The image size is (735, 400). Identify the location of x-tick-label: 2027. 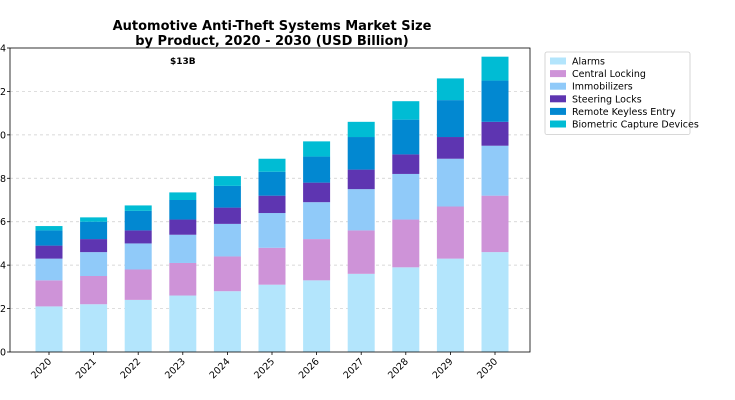
(353, 368).